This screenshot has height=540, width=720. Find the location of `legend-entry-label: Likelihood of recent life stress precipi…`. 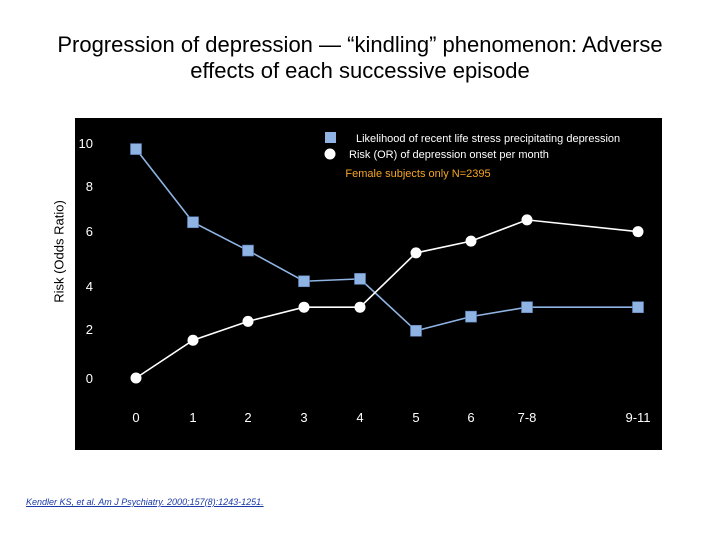

legend-entry-label: Likelihood of recent life stress precipi… is located at coordinates (488, 139).